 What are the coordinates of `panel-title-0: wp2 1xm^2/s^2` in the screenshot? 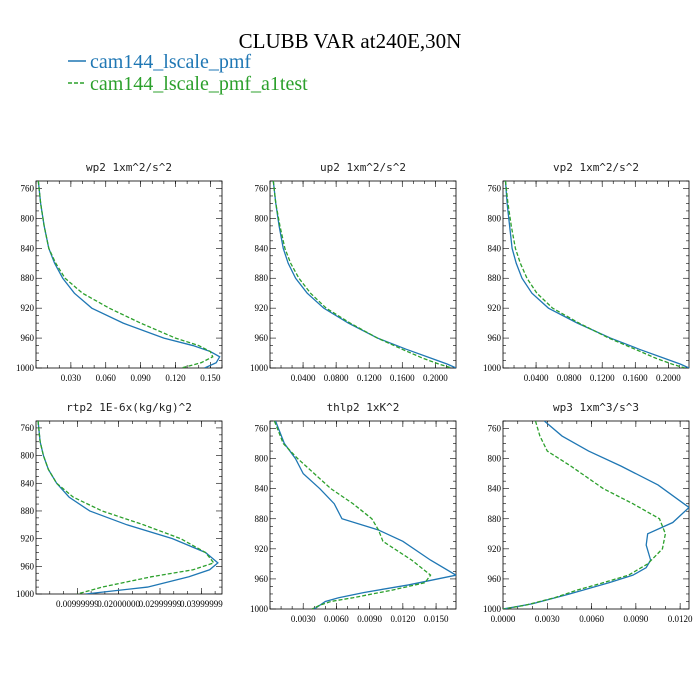 It's located at (129, 167).